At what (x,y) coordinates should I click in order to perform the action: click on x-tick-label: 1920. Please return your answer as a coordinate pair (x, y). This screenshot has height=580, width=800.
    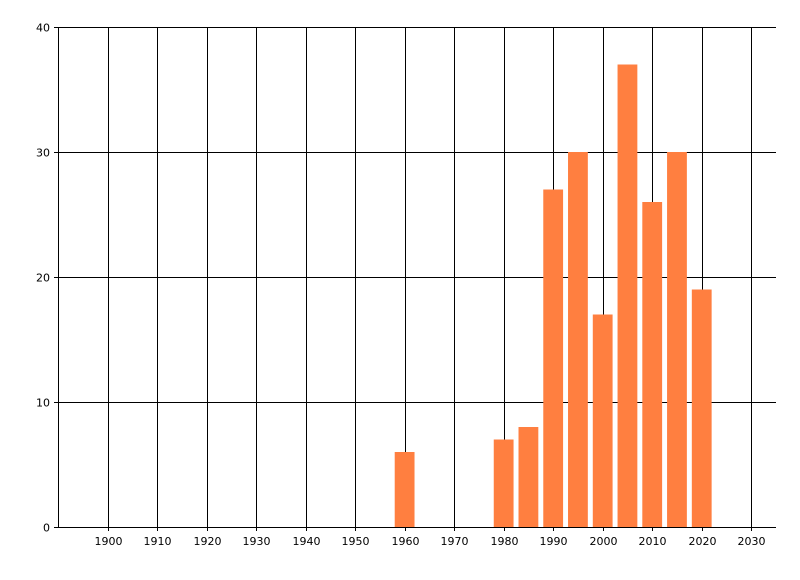
    Looking at the image, I should click on (208, 541).